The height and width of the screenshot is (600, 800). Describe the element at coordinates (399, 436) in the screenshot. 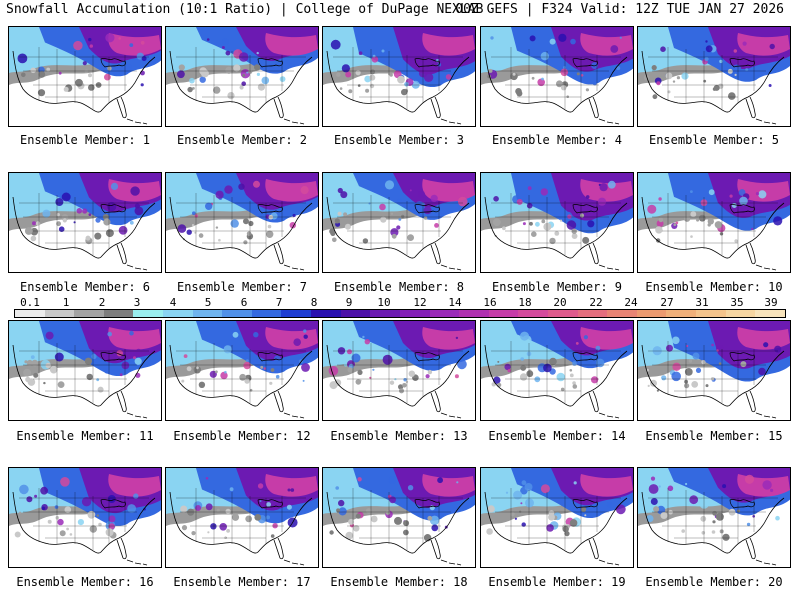

I see `ensemble-member-label: Ensemble Member: 13` at that location.